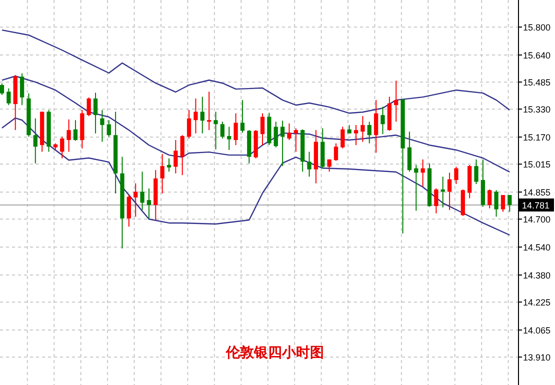 The image size is (555, 385). I want to click on y-tick-label: 14.065, so click(537, 331).